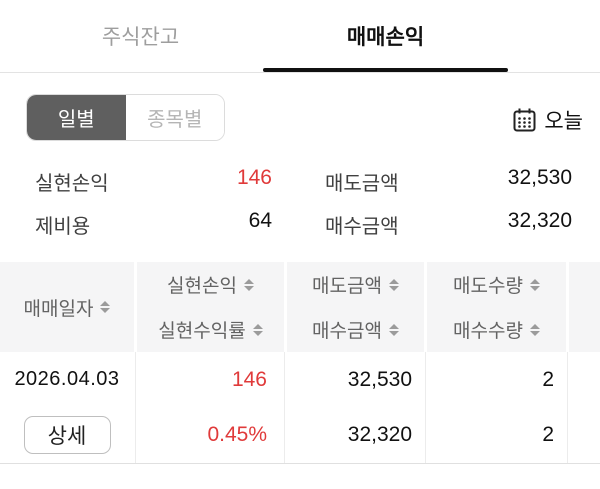 The image size is (600, 489). What do you see at coordinates (548, 379) in the screenshot?
I see `row-sell-qty: 2` at bounding box center [548, 379].